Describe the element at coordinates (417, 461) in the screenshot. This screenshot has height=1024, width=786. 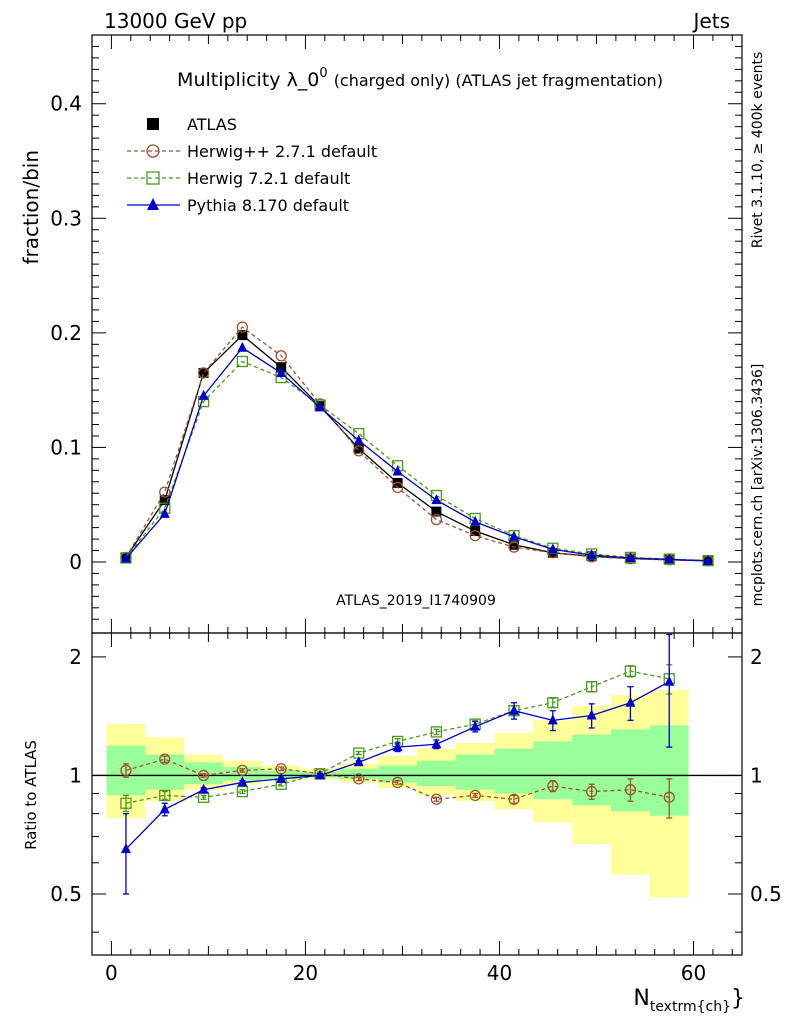
I see `series-line` at that location.